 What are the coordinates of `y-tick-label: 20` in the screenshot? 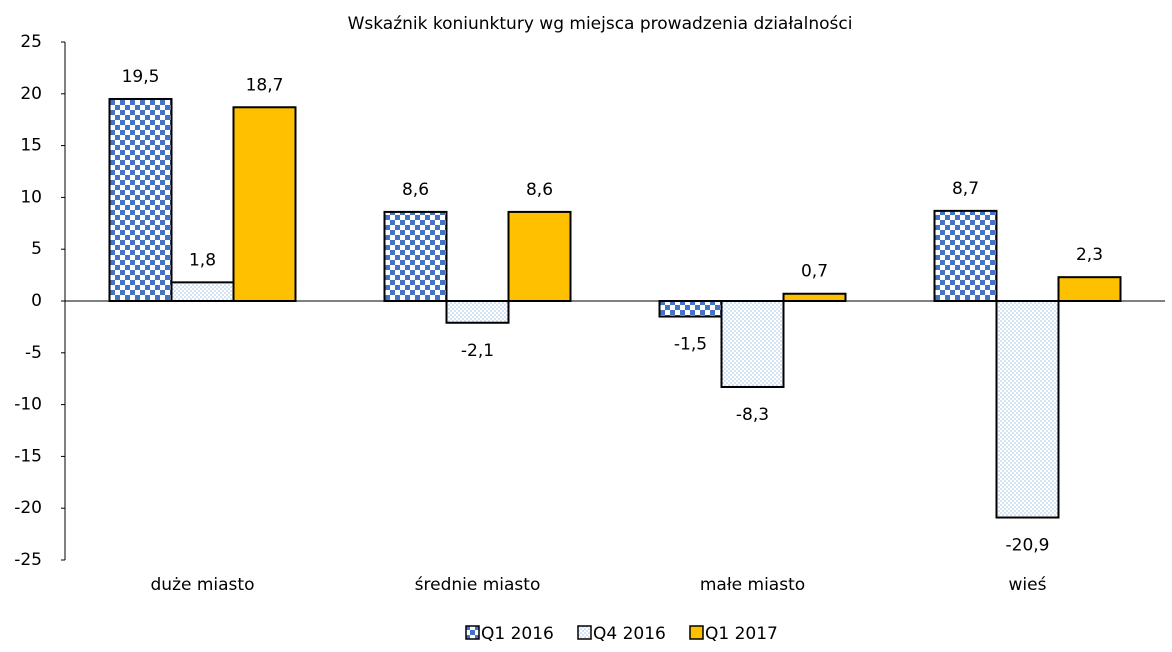 It's located at (31, 94).